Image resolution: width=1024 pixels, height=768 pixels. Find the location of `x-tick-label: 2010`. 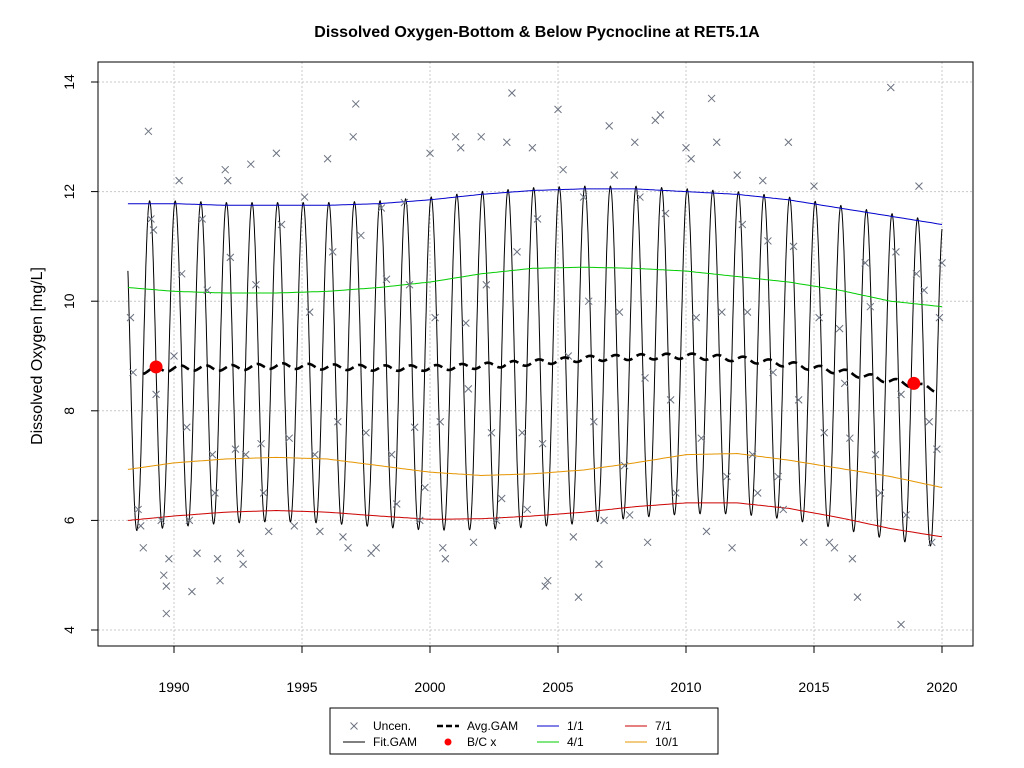

x-tick-label: 2010 is located at coordinates (685, 687).